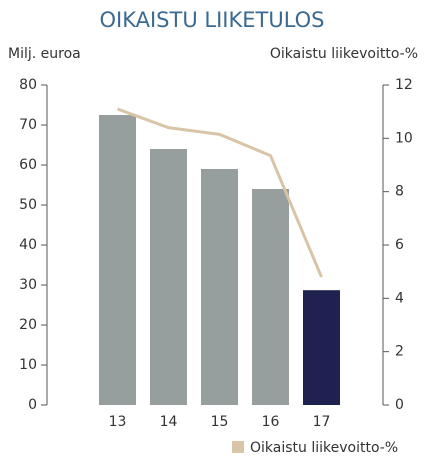 The width and height of the screenshot is (424, 457). I want to click on y2-tick-label: 12, so click(404, 85).